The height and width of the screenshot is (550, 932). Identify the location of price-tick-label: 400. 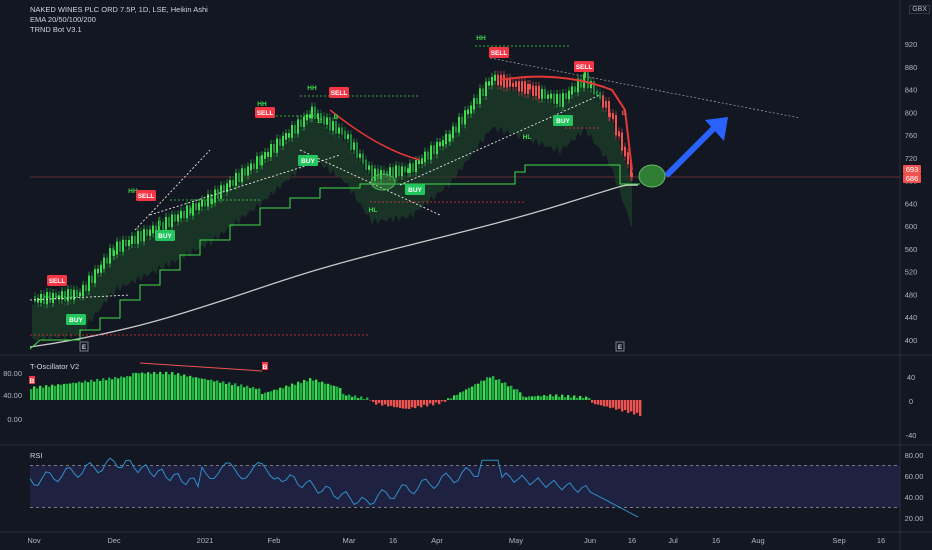
(911, 340).